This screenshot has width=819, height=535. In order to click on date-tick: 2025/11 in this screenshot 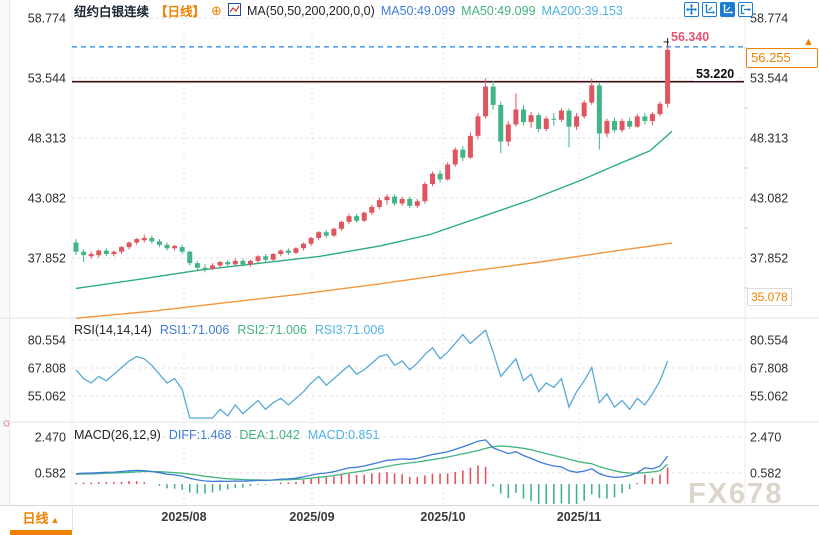, I will do `click(579, 517)`.